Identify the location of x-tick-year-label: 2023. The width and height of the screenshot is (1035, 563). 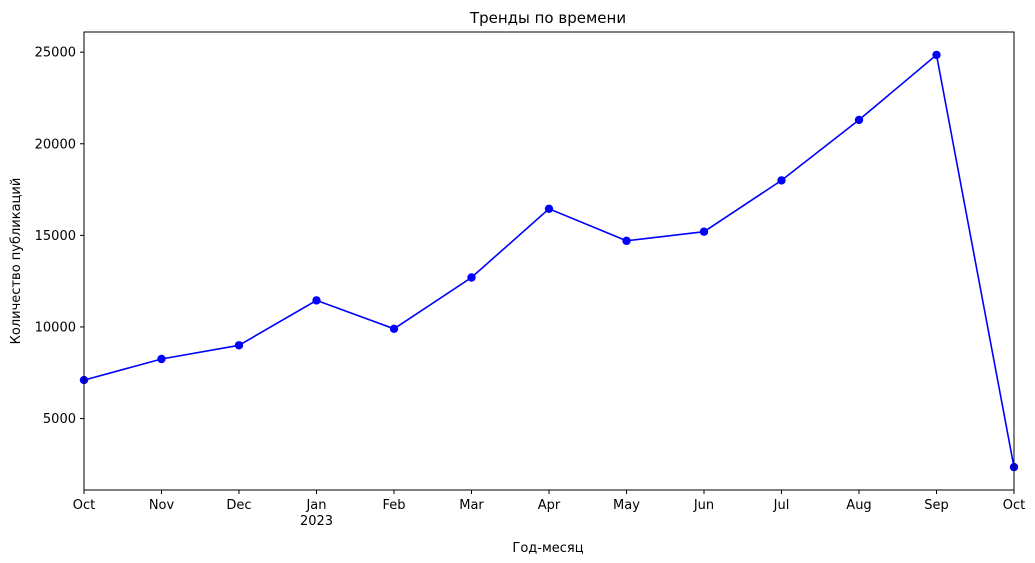
(316, 521).